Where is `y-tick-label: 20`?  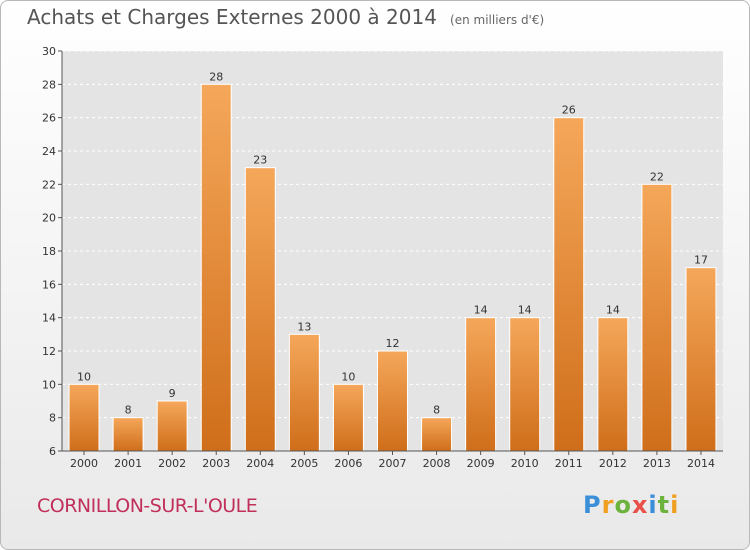
y-tick-label: 20 is located at coordinates (49, 218).